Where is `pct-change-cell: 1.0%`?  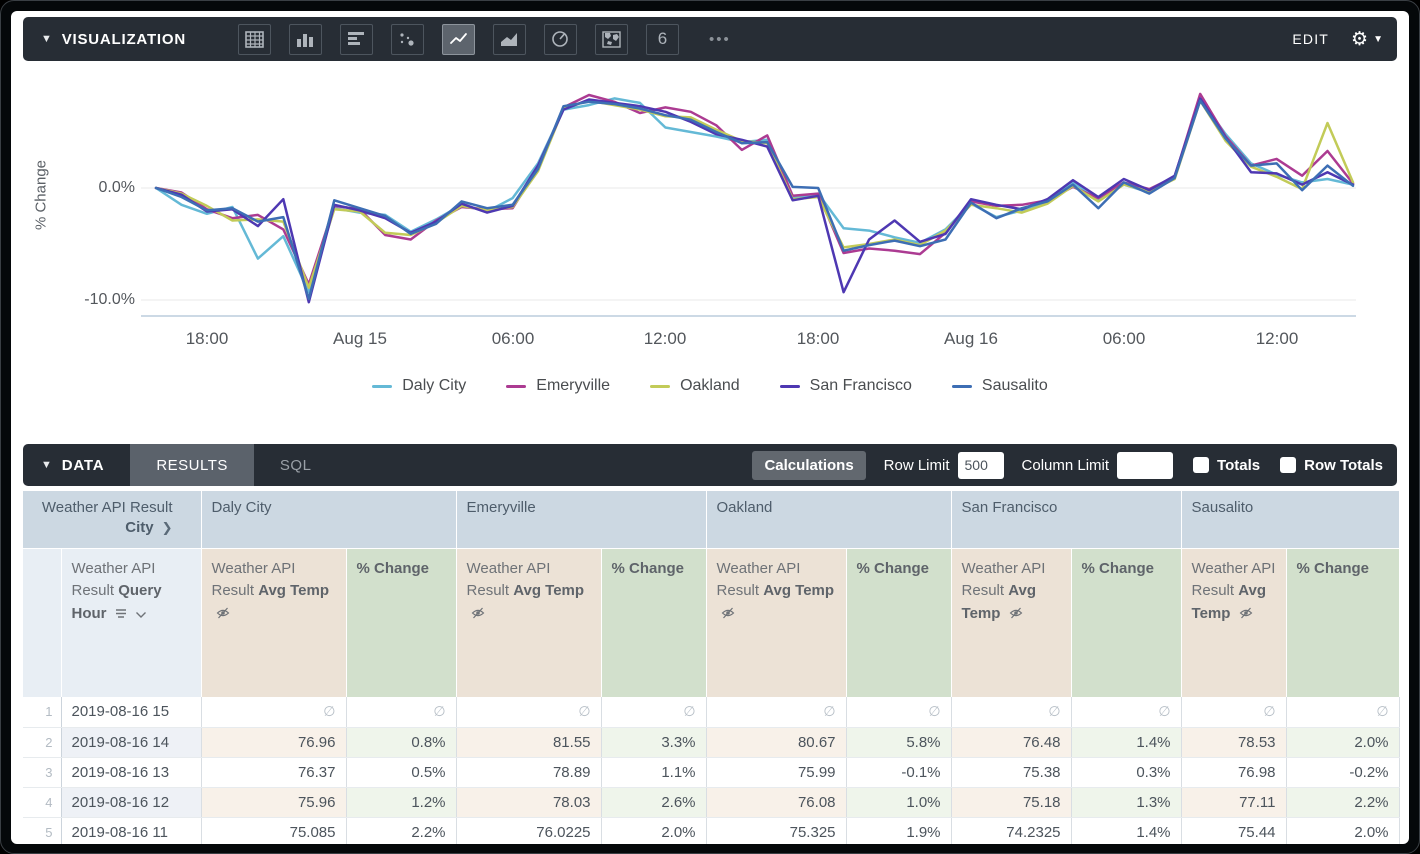 pct-change-cell: 1.0% is located at coordinates (899, 802).